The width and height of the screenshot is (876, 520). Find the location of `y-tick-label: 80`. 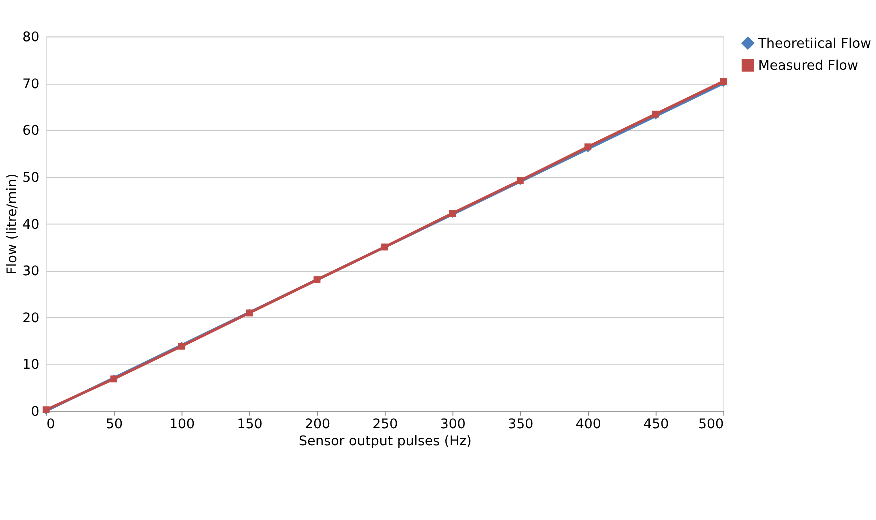

y-tick-label: 80 is located at coordinates (31, 38).